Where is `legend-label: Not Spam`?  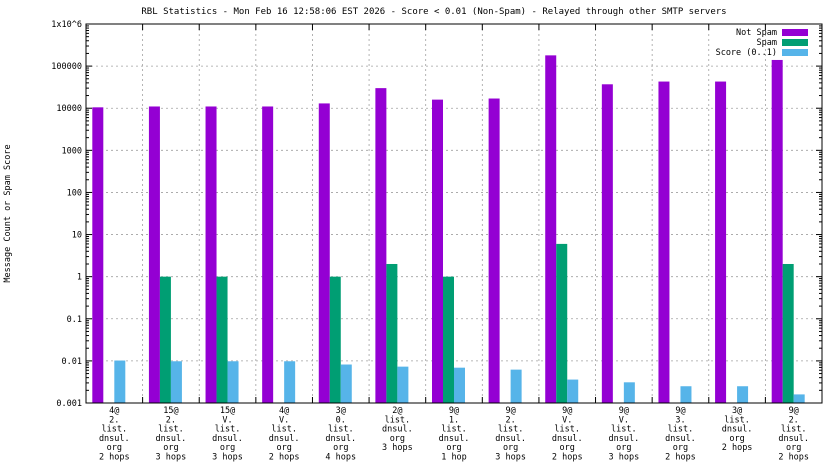 legend-label: Not Spam is located at coordinates (756, 33).